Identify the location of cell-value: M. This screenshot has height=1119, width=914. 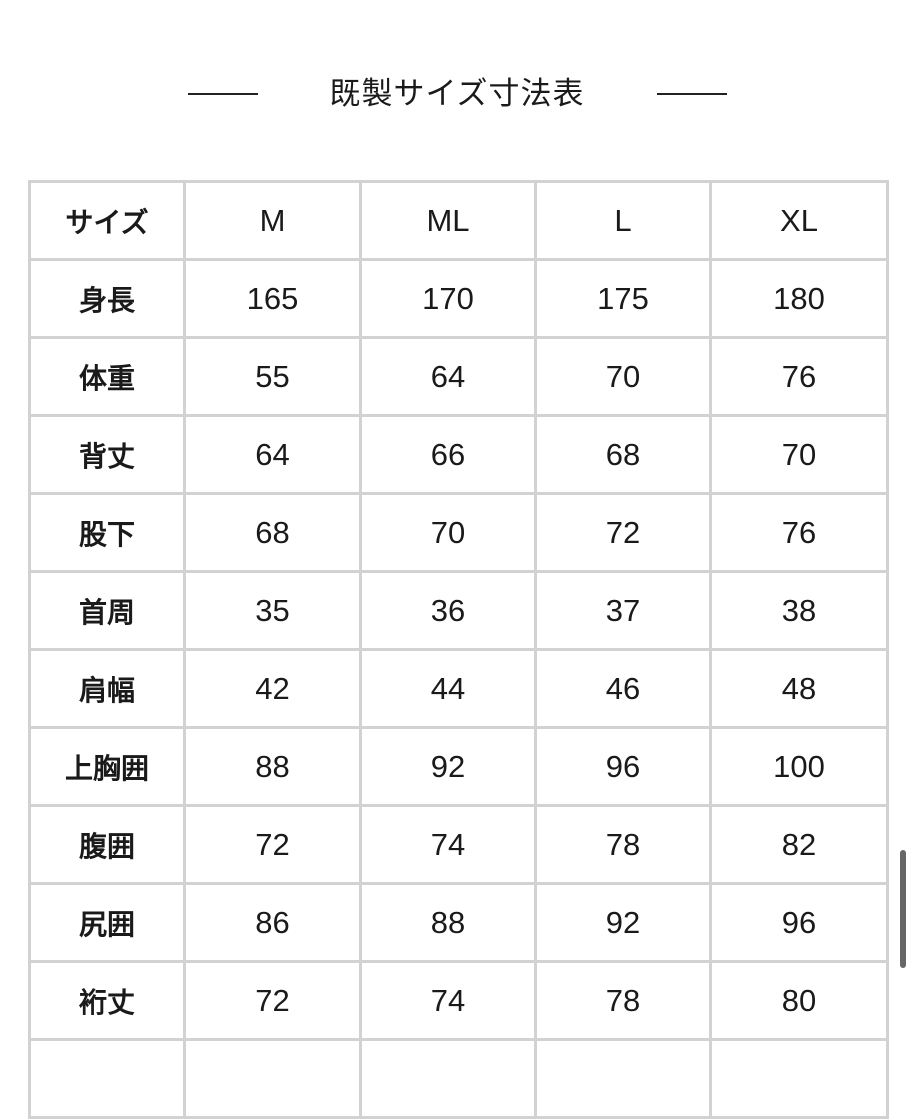
(272, 220).